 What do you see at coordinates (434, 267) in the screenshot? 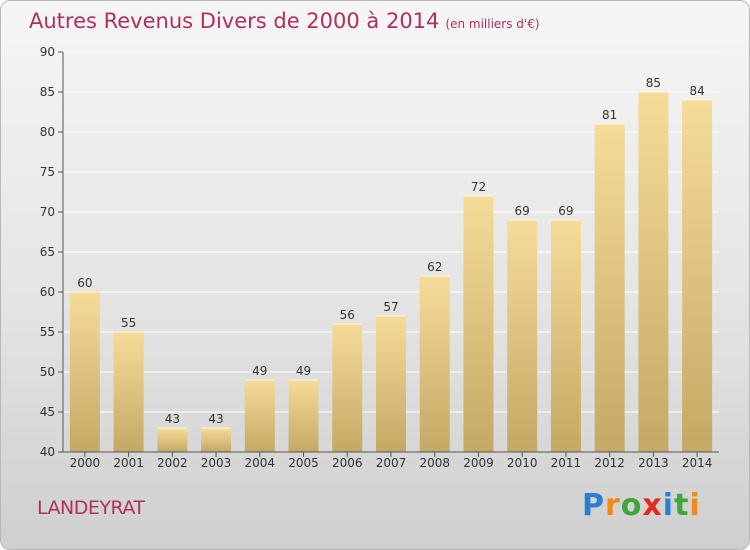
I see `bar-value-label: 62` at bounding box center [434, 267].